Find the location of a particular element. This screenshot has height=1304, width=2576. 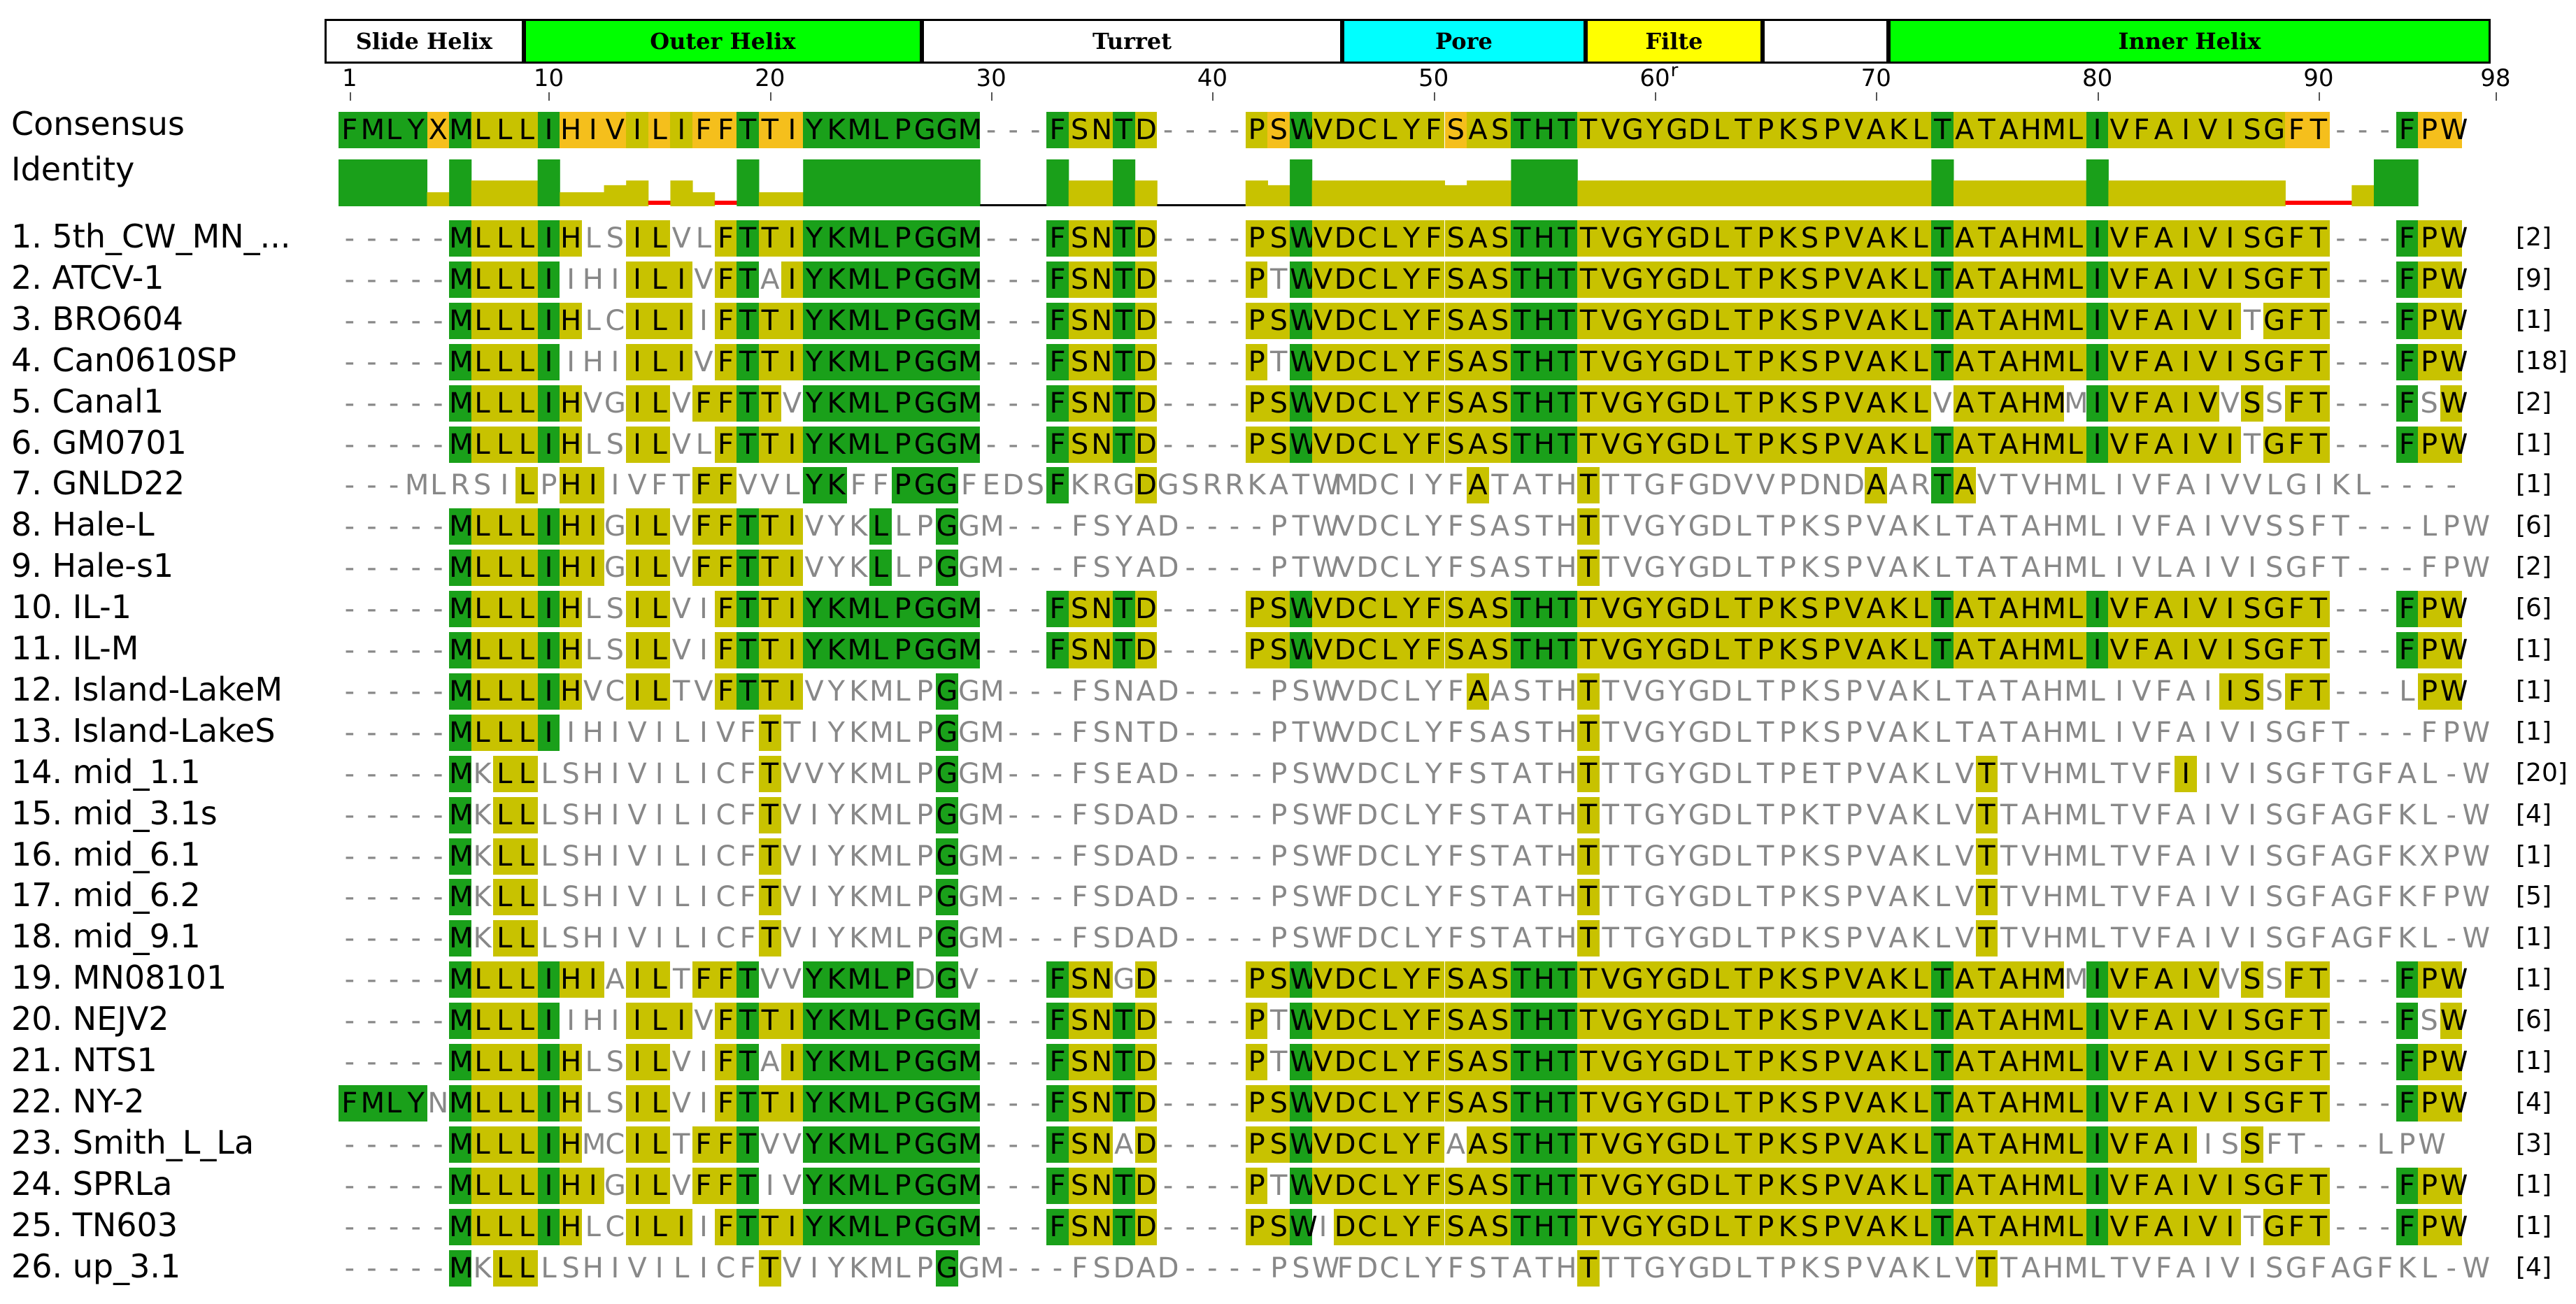

ruler-tick-label: 70 is located at coordinates (1875, 78).